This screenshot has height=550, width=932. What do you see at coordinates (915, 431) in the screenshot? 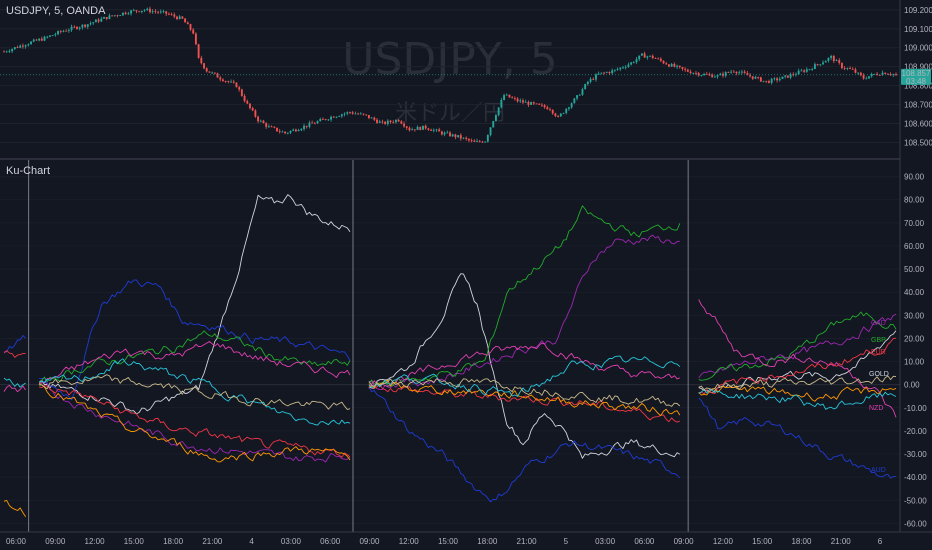
I see `indicator-tick-label: -20.00` at bounding box center [915, 431].